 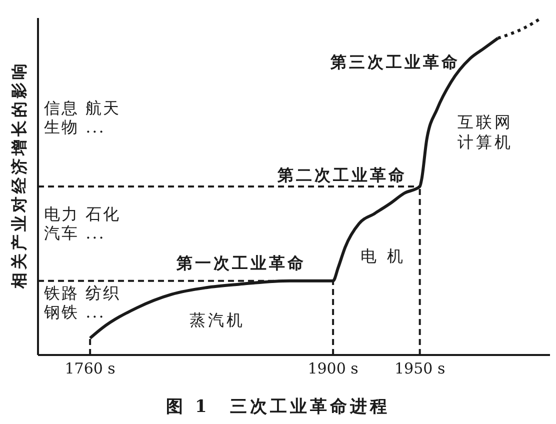 I want to click on annotation: 电力 石化, so click(x=82, y=214).